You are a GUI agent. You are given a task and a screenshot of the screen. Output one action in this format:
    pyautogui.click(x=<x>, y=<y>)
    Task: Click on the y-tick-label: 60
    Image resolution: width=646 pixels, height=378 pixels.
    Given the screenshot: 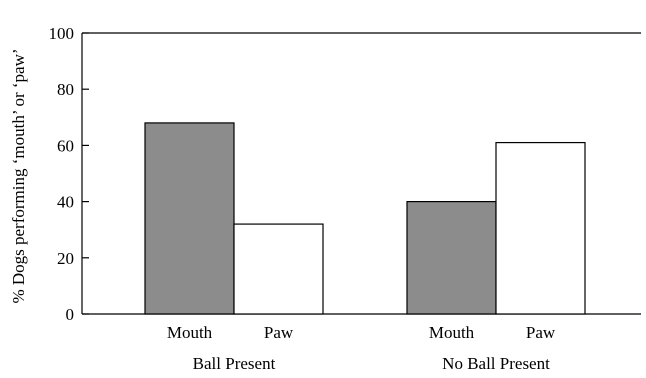 What is the action you would take?
    pyautogui.click(x=65, y=145)
    